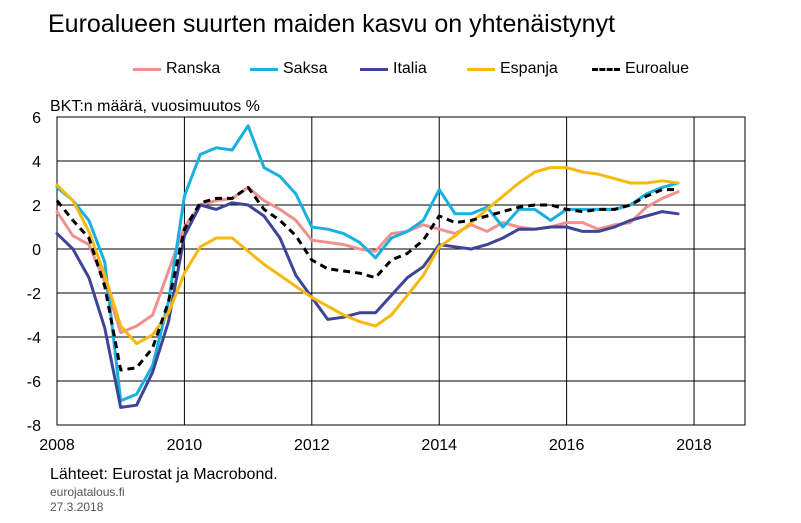 This screenshot has height=523, width=801. I want to click on legend-swatch-euroalue, so click(606, 69).